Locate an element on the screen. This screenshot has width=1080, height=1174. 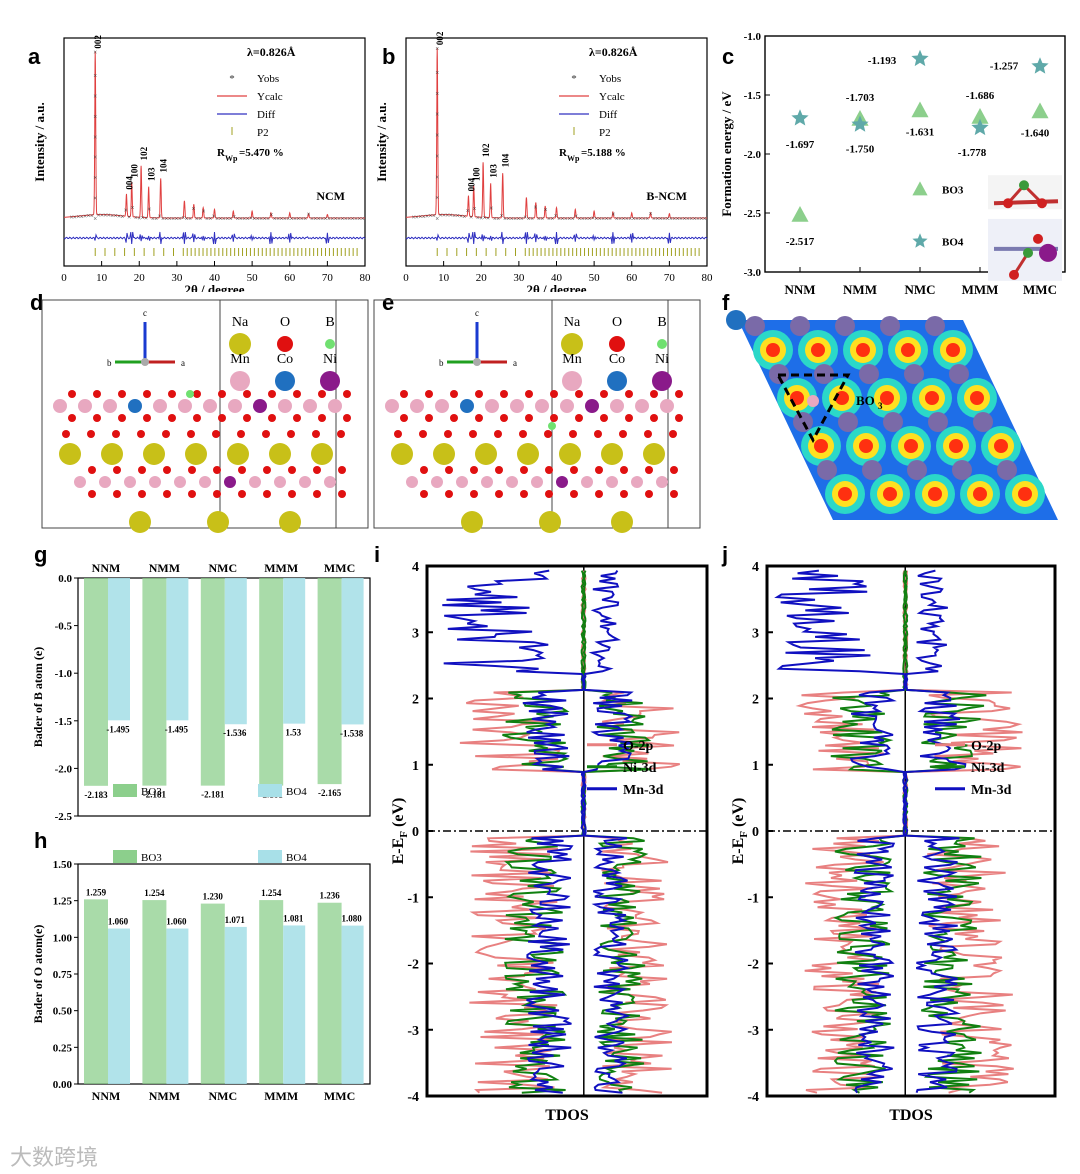
y-tick-label: 4 is located at coordinates (755, 567).